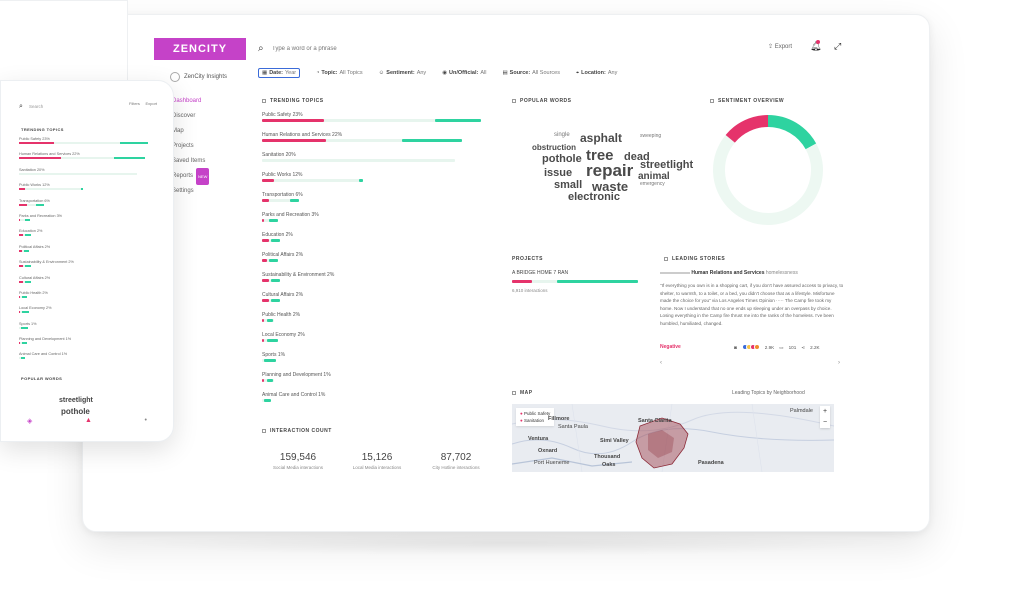 This screenshot has width=1024, height=591. Describe the element at coordinates (825, 411) in the screenshot. I see `zoom-in-button: +` at that location.